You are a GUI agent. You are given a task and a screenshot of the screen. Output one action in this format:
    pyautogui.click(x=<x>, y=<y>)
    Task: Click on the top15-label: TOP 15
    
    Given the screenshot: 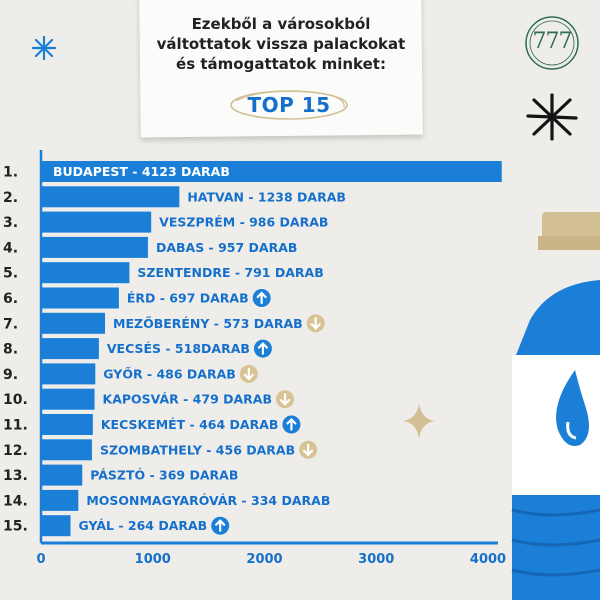 What is the action you would take?
    pyautogui.click(x=289, y=105)
    